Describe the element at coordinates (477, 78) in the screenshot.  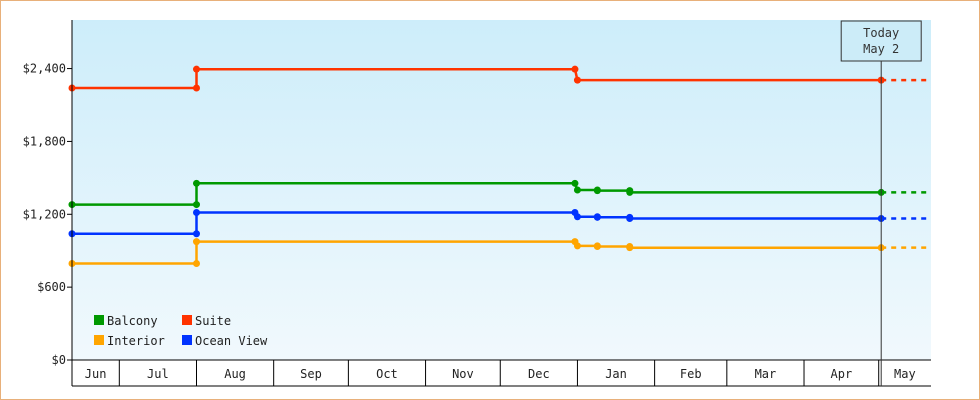
I see `series-line` at that location.